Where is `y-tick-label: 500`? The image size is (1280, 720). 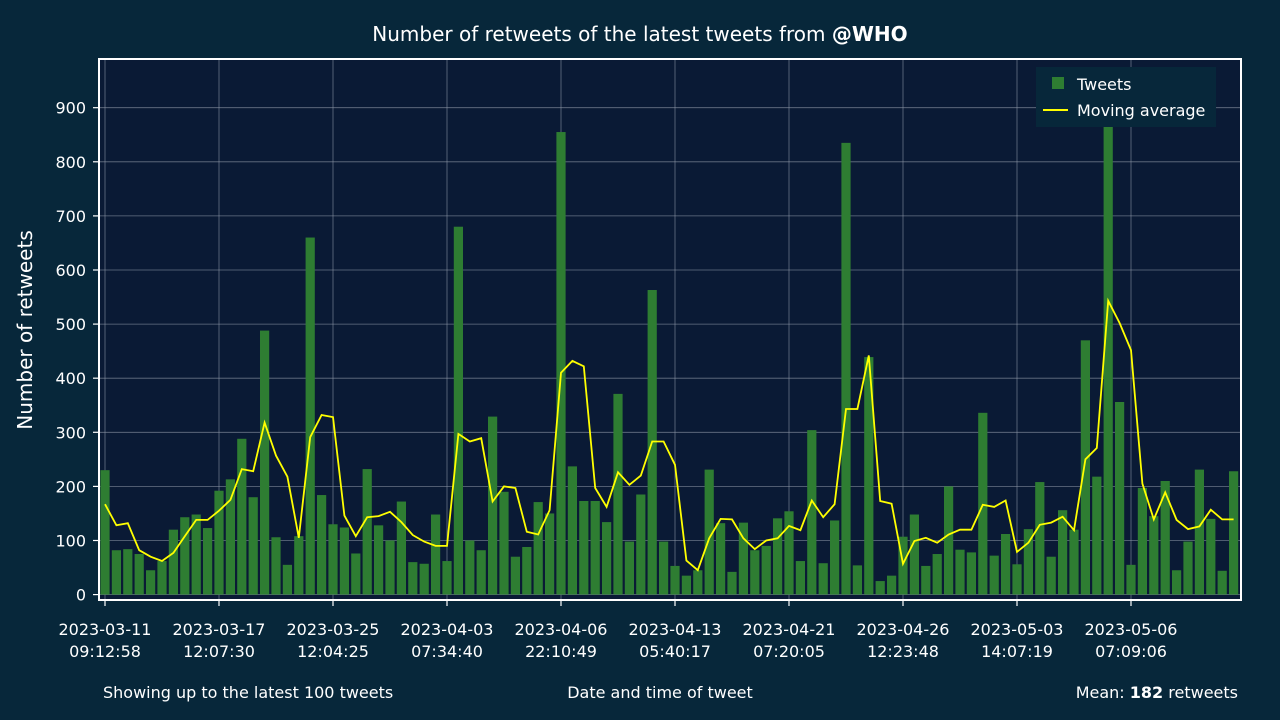 y-tick-label: 500 is located at coordinates (70, 324).